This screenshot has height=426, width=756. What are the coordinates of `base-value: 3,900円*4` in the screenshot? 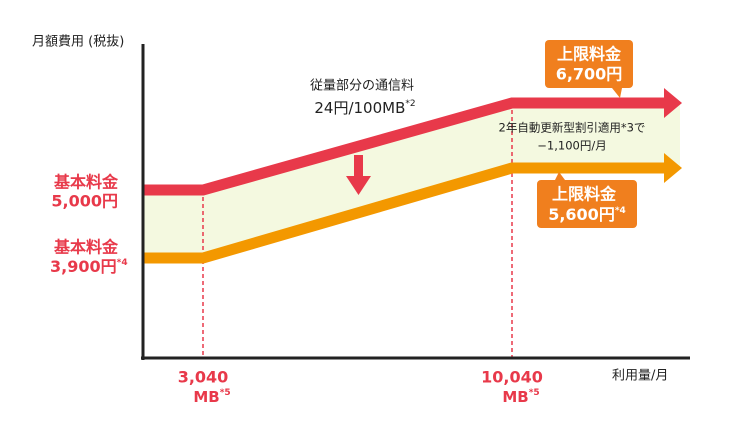 It's located at (89, 266).